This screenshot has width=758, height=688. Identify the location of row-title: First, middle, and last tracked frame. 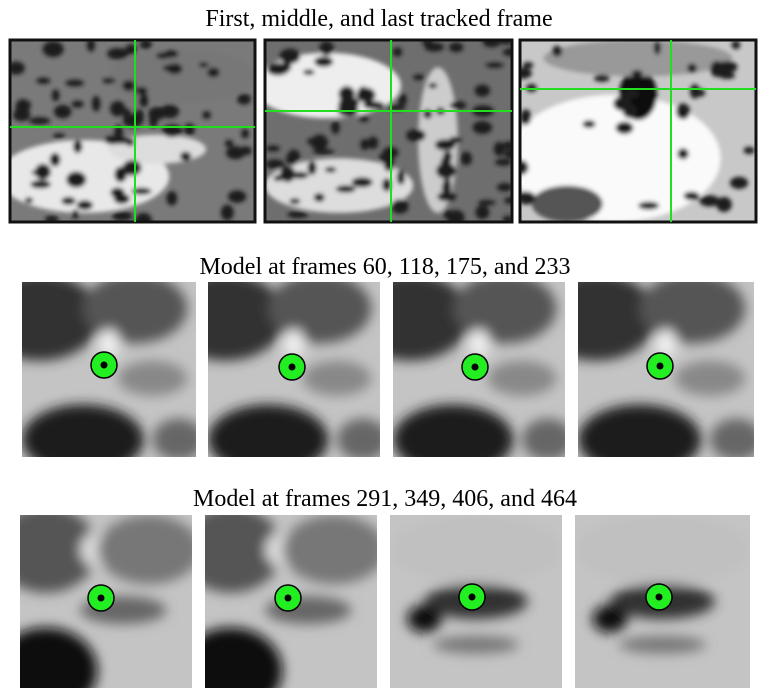
(378, 19).